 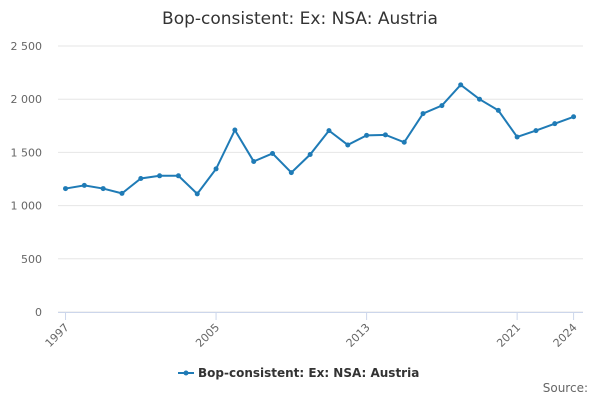 I want to click on x-tick-label: 2021, so click(x=508, y=335).